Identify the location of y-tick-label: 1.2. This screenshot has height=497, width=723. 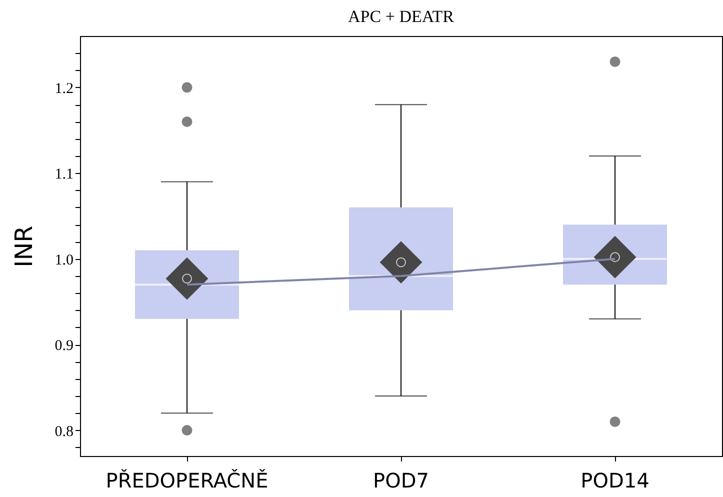
(64, 88).